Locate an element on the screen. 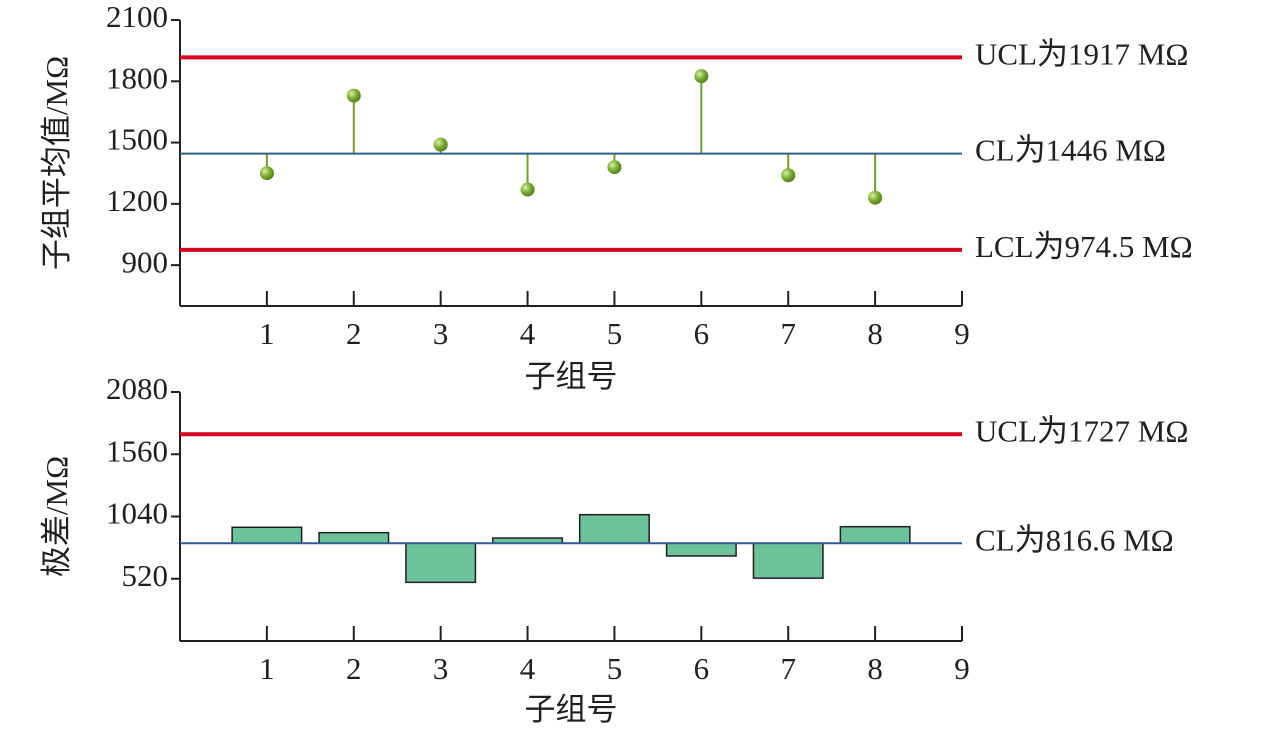 The width and height of the screenshot is (1276, 742). cl-label: CL为816.6 MΩ is located at coordinates (1074, 539).